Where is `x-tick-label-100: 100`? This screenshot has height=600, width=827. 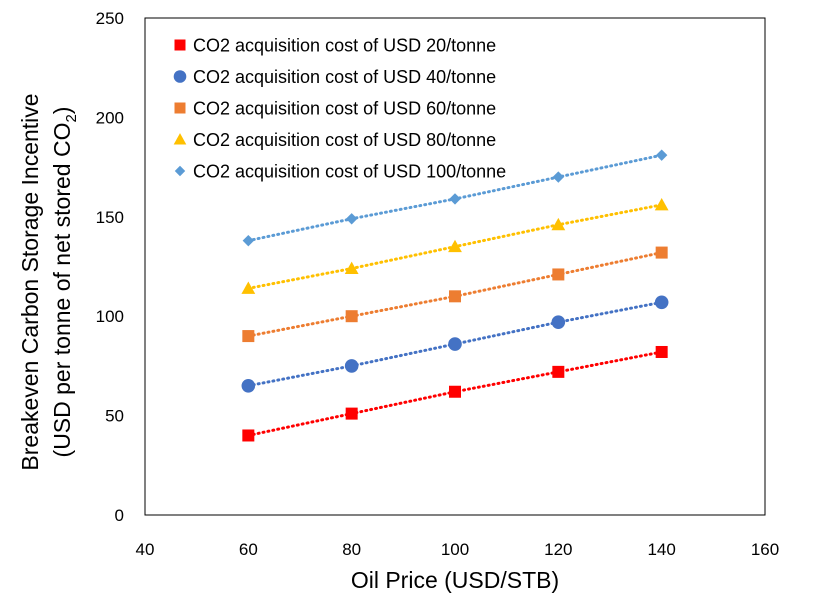
x-tick-label-100: 100 is located at coordinates (455, 549).